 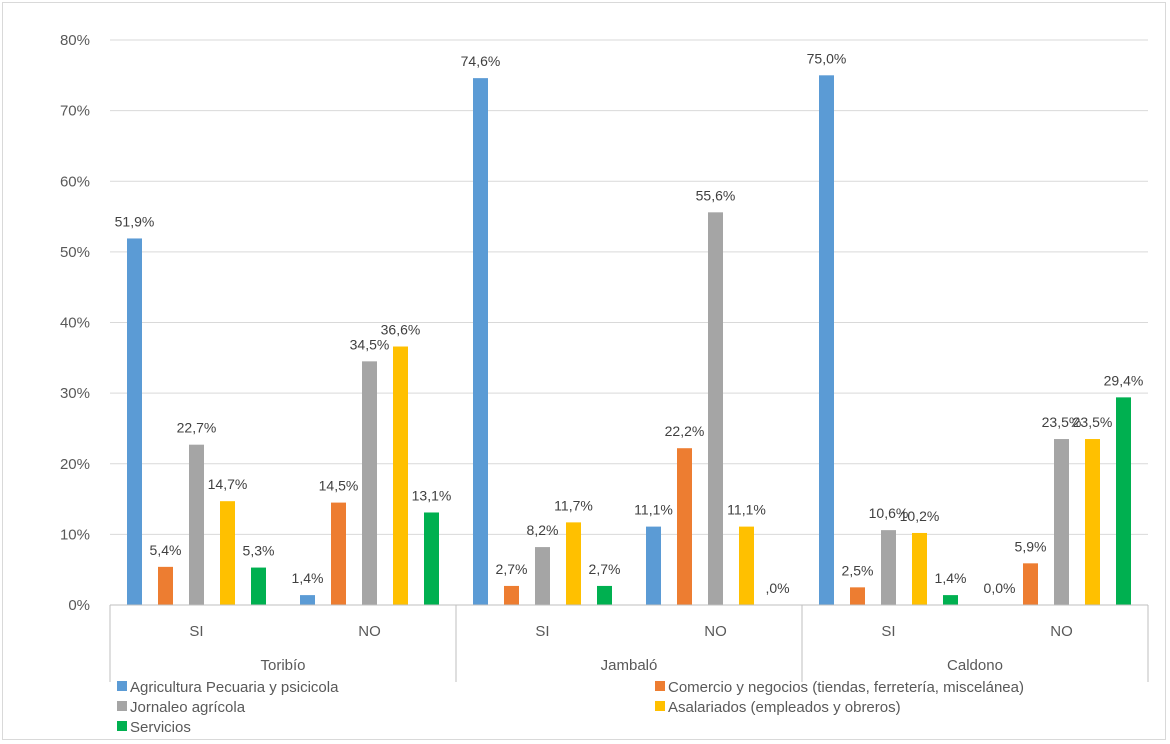 I want to click on y-tick-label: 50%, so click(x=75, y=252).